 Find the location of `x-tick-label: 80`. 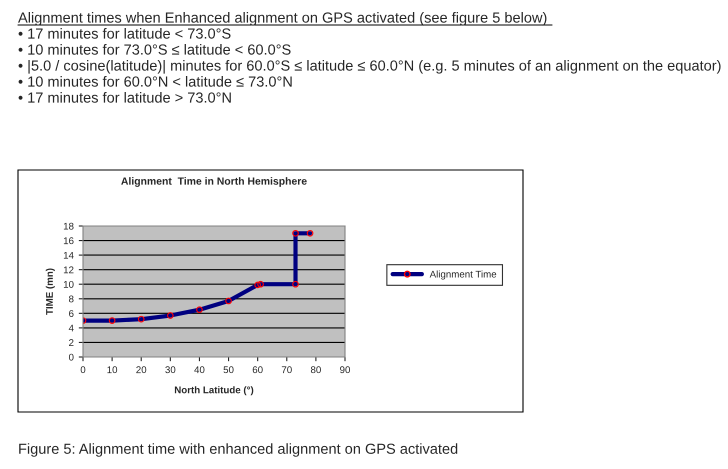

x-tick-label: 80 is located at coordinates (315, 370).